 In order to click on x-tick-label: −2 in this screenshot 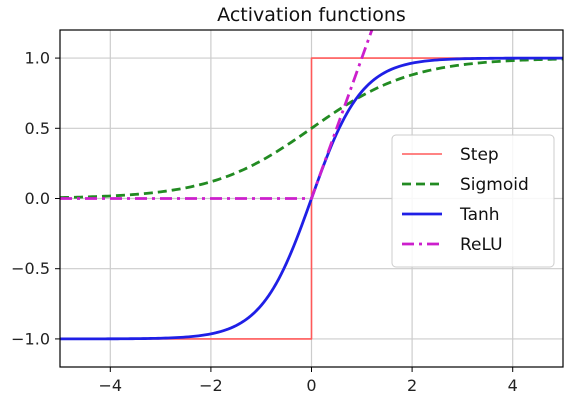, I will do `click(211, 385)`.